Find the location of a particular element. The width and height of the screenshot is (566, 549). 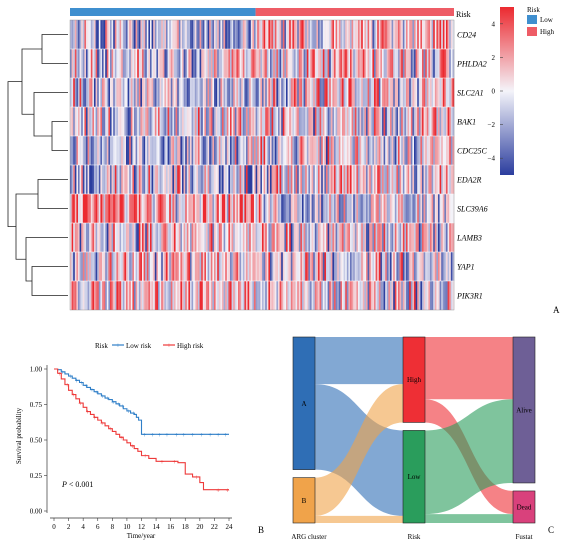

sankey-node-a is located at coordinates (304, 403).